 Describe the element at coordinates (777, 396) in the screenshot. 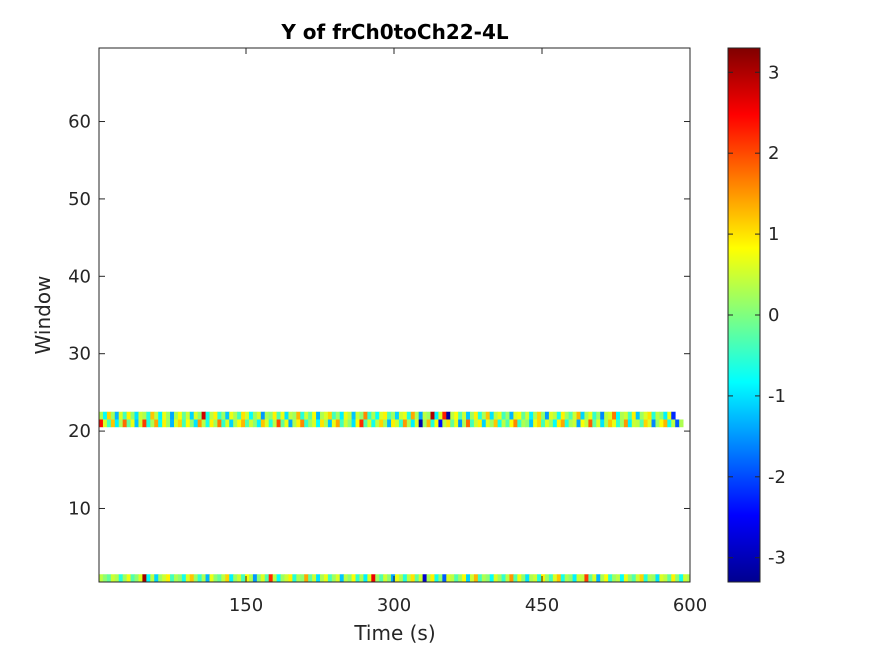

I see `colorbar-tick-label: -1` at that location.